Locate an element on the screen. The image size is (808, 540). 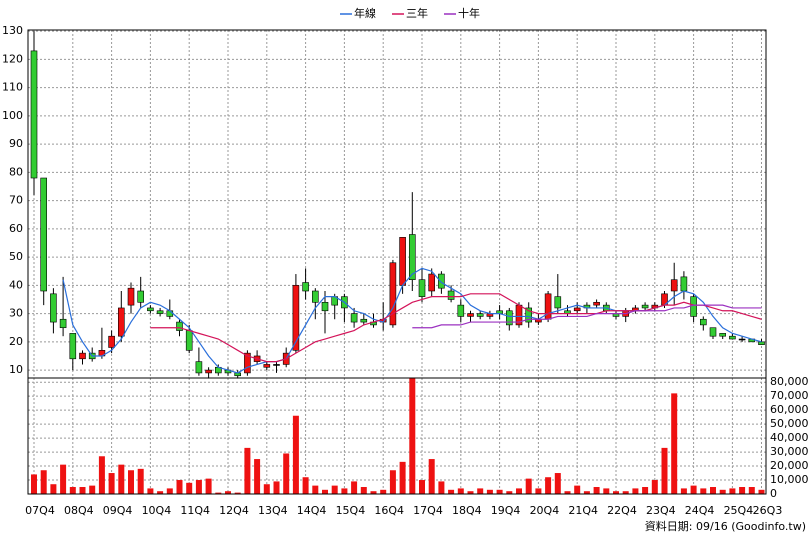
y-tick-label: 80 is located at coordinates (16, 171).